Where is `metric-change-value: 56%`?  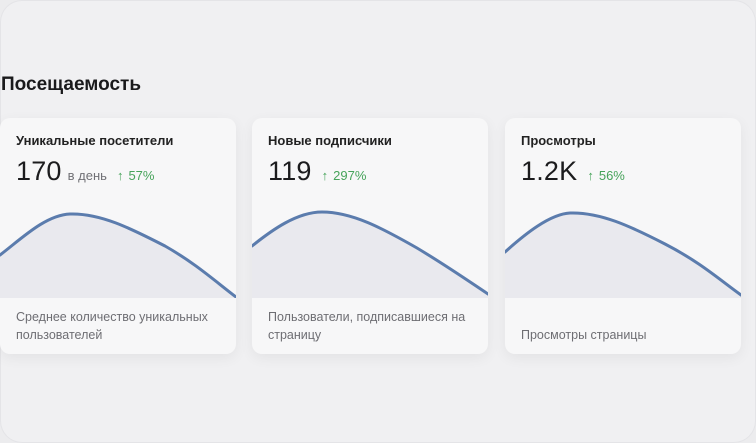 metric-change-value: 56% is located at coordinates (611, 175).